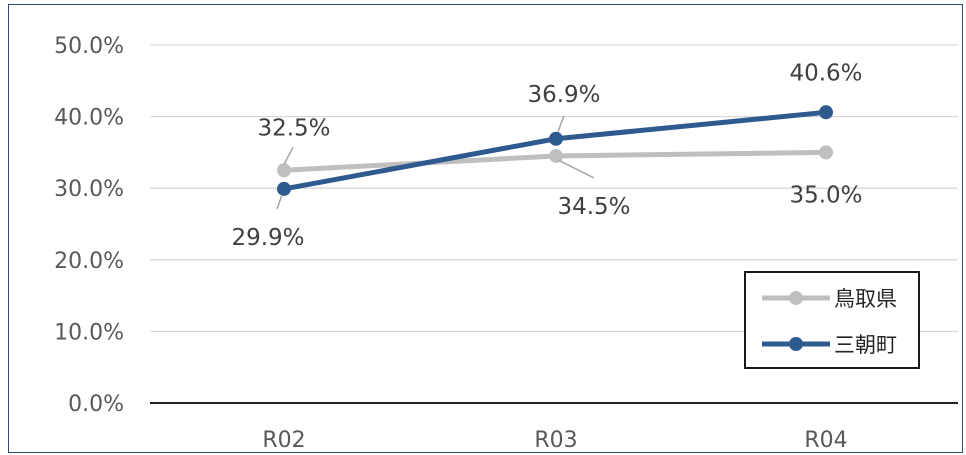 The width and height of the screenshot is (966, 455). What do you see at coordinates (283, 440) in the screenshot?
I see `x-tick-label: R02` at bounding box center [283, 440].